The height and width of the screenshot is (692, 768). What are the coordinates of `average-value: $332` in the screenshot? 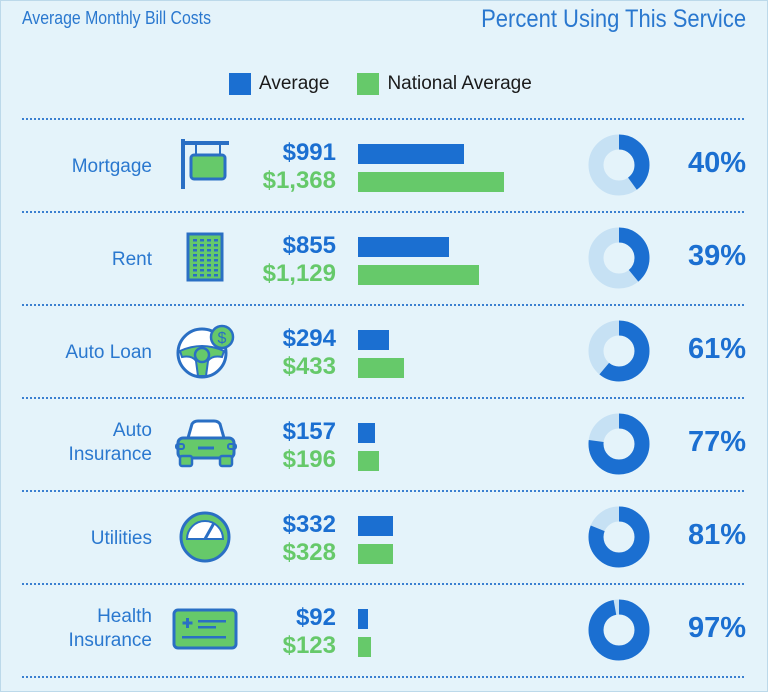 It's located at (309, 524).